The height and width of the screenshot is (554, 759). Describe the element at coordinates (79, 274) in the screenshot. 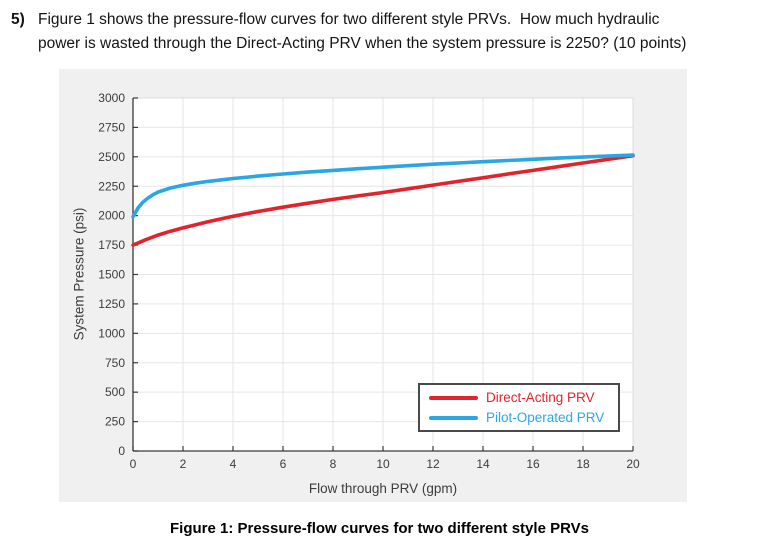

I see `y-axis-label: System Pressure (psi)` at that location.